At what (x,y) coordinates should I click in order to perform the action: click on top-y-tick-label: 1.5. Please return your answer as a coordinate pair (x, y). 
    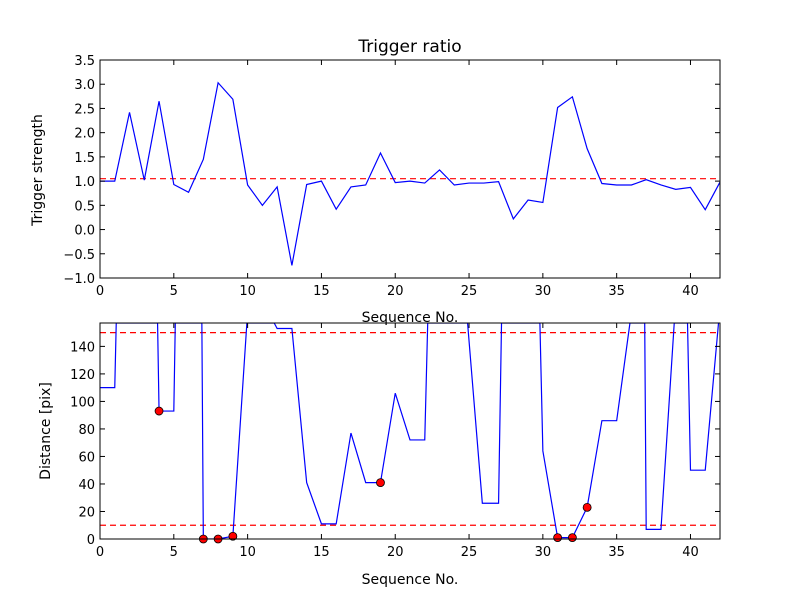
    Looking at the image, I should click on (84, 158).